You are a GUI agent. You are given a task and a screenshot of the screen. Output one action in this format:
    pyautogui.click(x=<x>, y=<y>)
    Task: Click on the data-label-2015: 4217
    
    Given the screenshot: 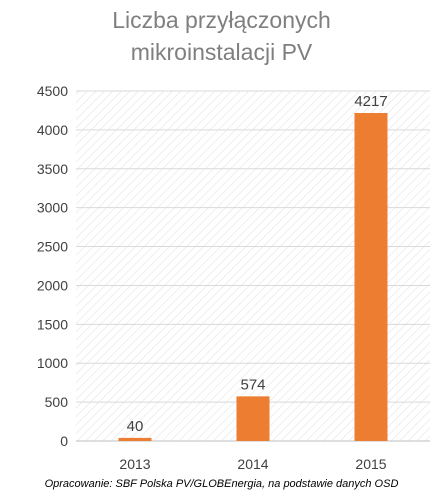 What is the action you would take?
    pyautogui.click(x=370, y=101)
    